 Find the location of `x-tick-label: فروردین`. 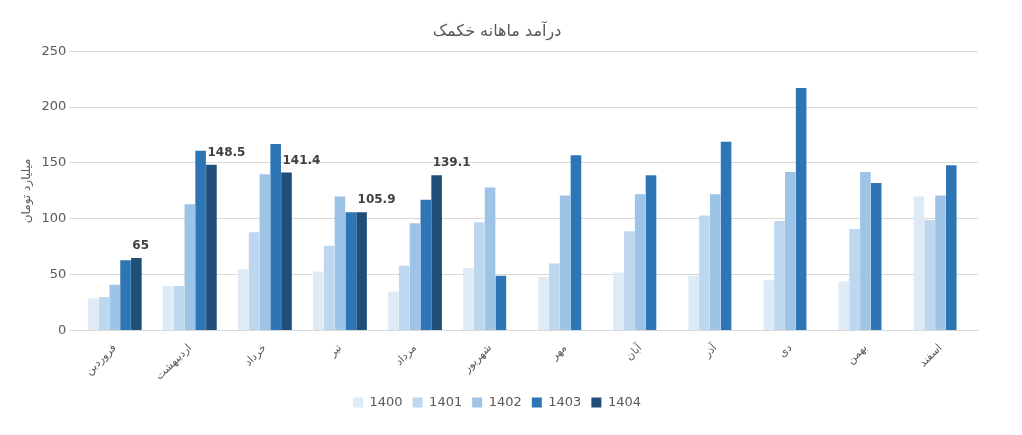

x-tick-label: فروردین is located at coordinates (100, 359).